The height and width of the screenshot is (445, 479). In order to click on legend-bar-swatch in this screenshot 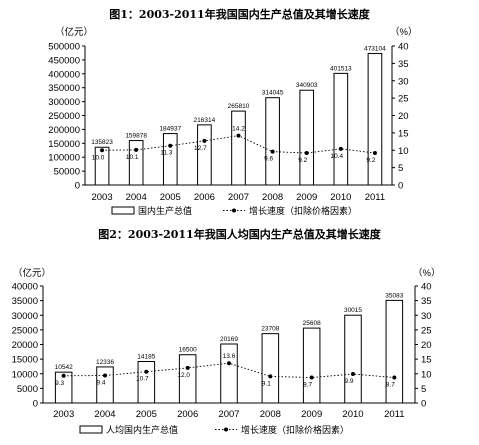, I will do `click(123, 210)`.